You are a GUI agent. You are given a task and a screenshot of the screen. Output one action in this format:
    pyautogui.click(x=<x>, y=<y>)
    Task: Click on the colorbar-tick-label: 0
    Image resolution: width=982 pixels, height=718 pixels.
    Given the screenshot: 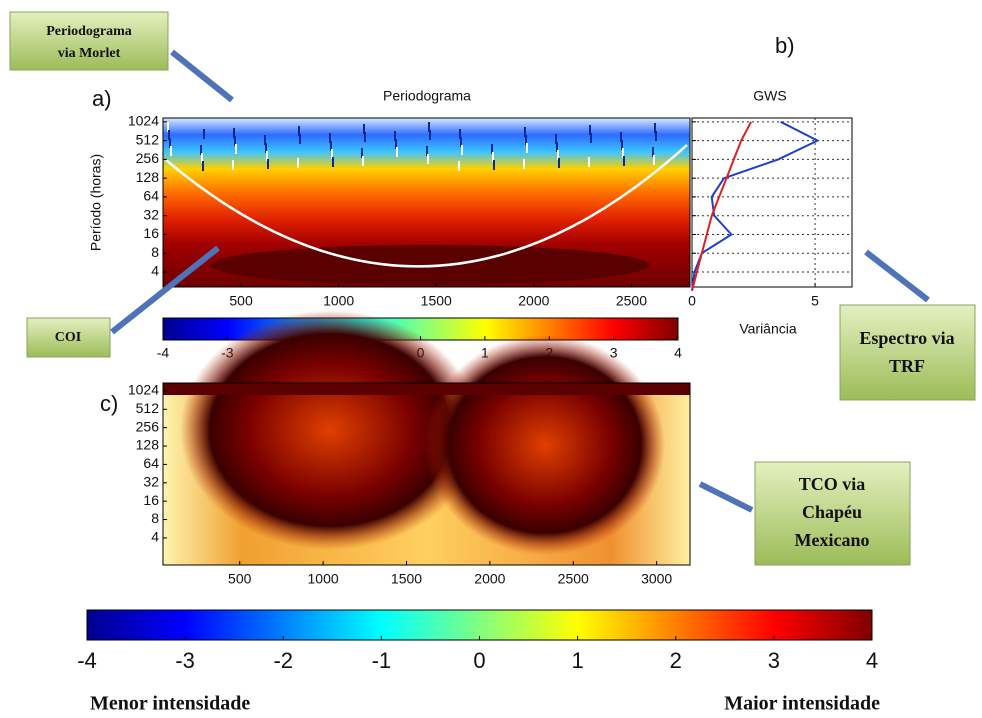 What is the action you would take?
    pyautogui.click(x=479, y=660)
    